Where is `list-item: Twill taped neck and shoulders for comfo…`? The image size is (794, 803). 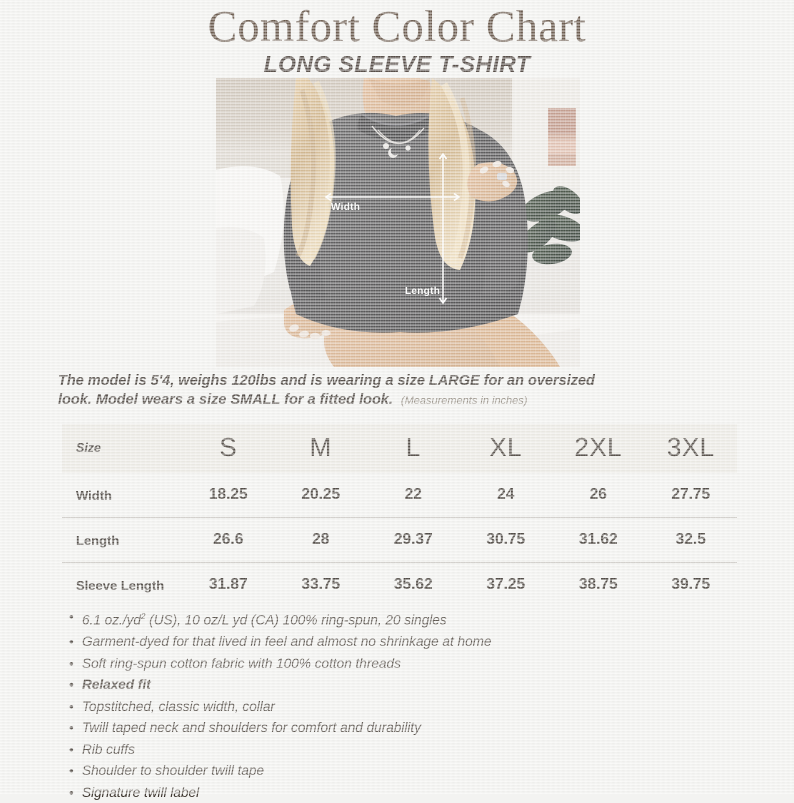 list-item: Twill taped neck and shoulders for comfo… is located at coordinates (398, 728).